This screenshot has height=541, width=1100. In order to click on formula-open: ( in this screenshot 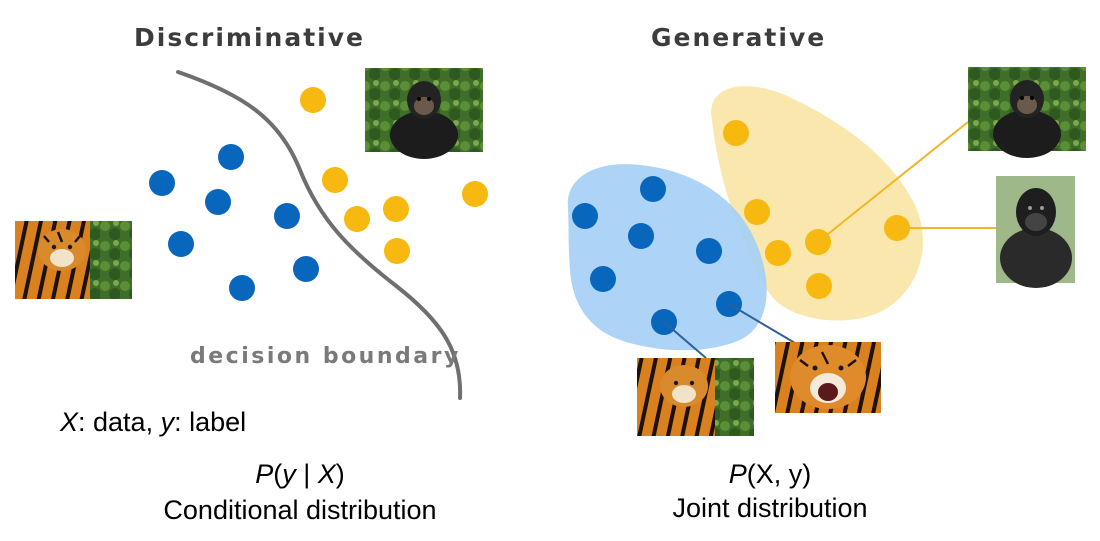, I will do `click(278, 474)`.